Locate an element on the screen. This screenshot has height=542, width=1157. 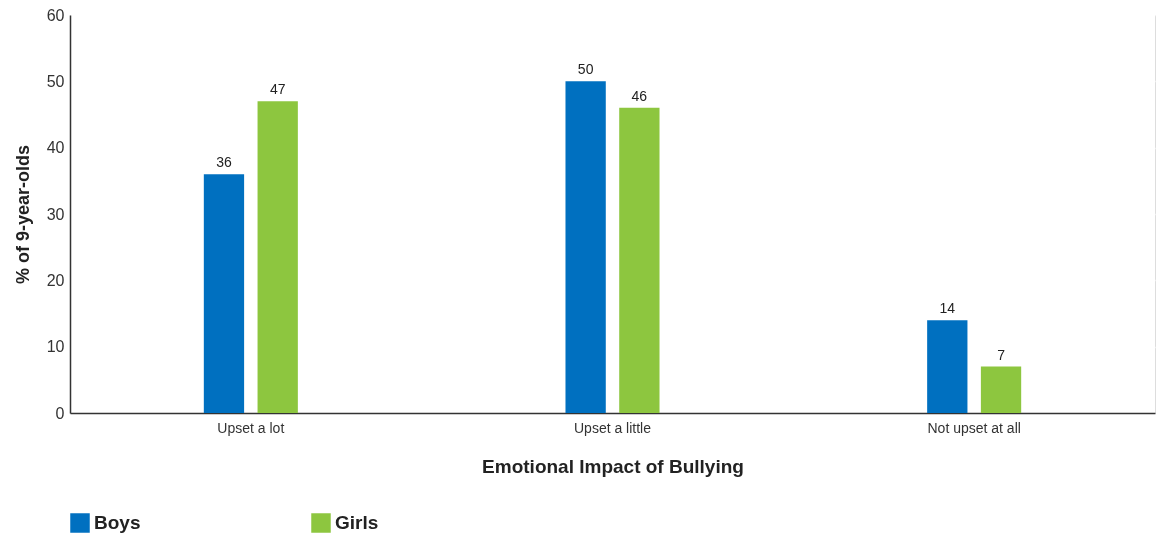
y-tick-label: 0 is located at coordinates (60, 413).